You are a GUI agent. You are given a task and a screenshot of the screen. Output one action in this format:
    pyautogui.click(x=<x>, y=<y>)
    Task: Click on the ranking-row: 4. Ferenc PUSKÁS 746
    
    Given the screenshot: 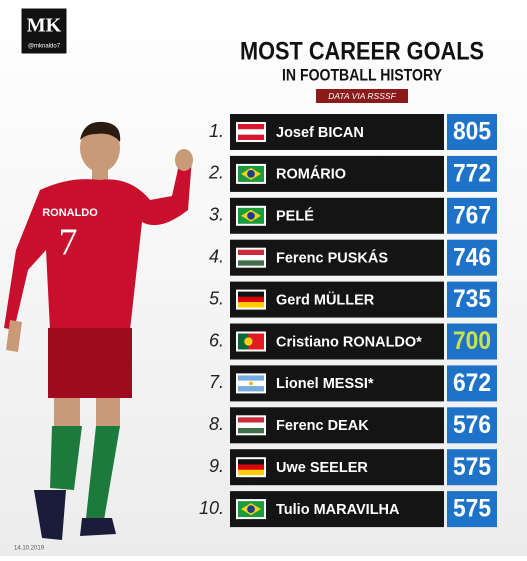 What is the action you would take?
    pyautogui.click(x=353, y=257)
    